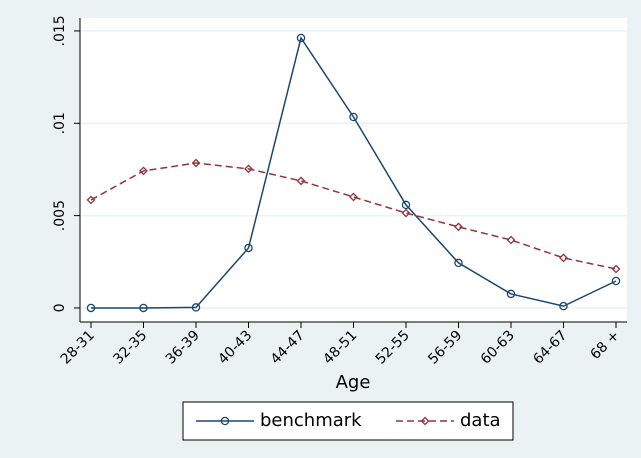 This screenshot has width=641, height=458. What do you see at coordinates (353, 382) in the screenshot?
I see `x-axis-label: Age` at bounding box center [353, 382].